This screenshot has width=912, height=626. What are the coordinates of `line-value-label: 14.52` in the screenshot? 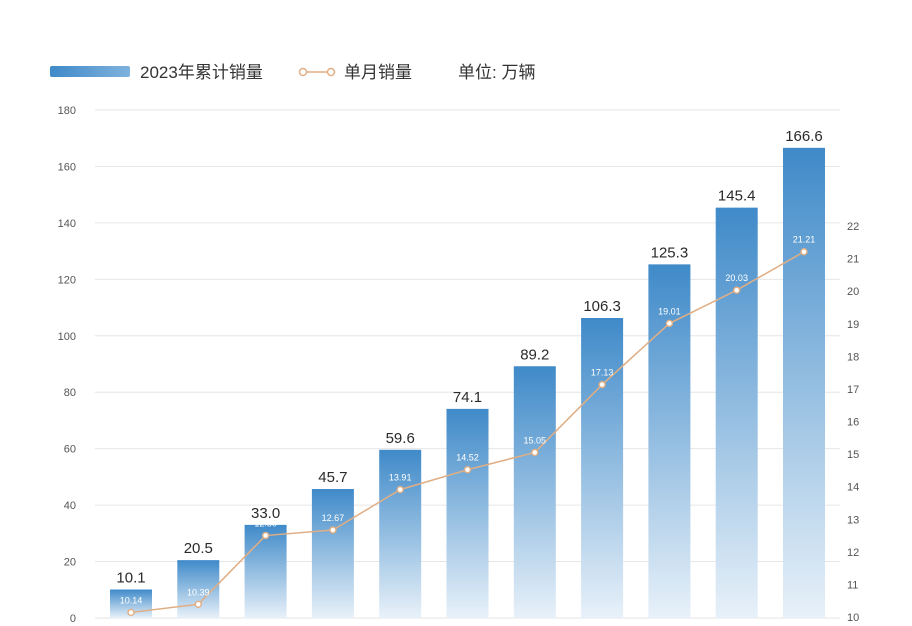 It's located at (467, 458).